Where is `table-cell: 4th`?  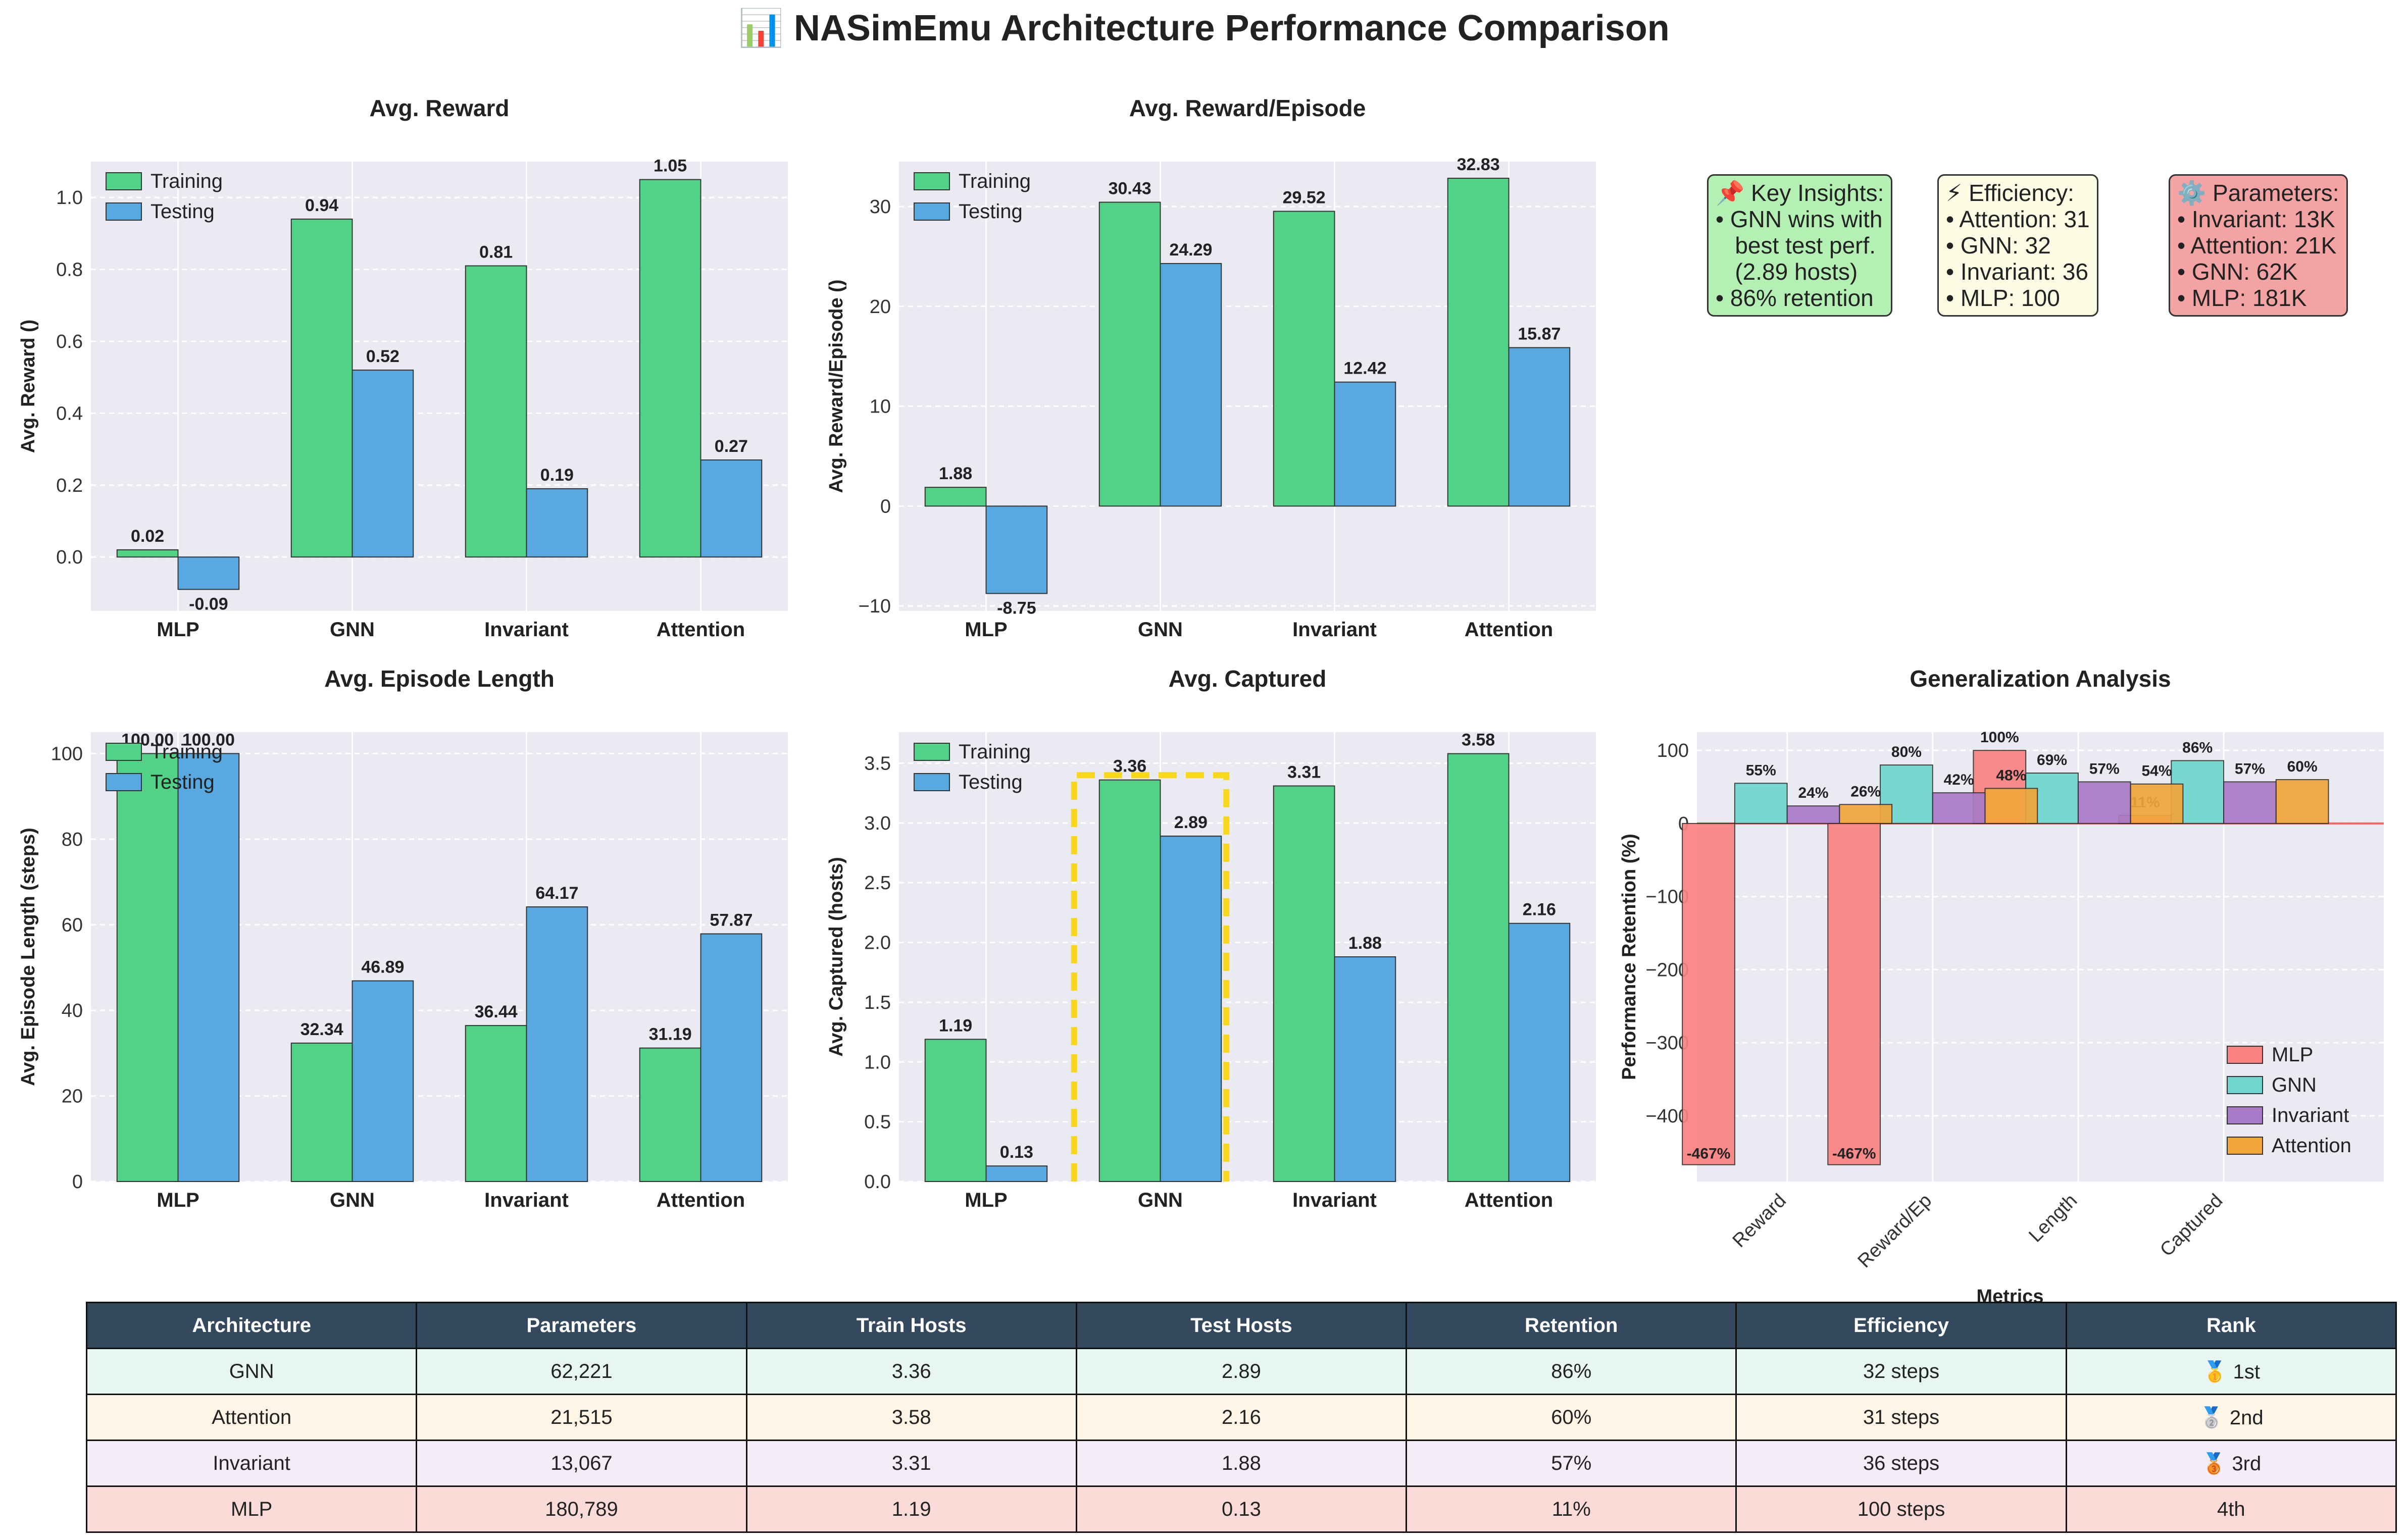 table-cell: 4th is located at coordinates (2231, 1509).